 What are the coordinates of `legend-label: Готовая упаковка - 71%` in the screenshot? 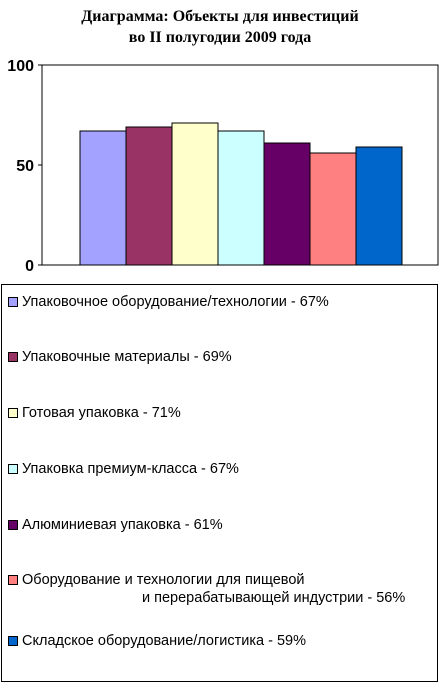 It's located at (101, 413).